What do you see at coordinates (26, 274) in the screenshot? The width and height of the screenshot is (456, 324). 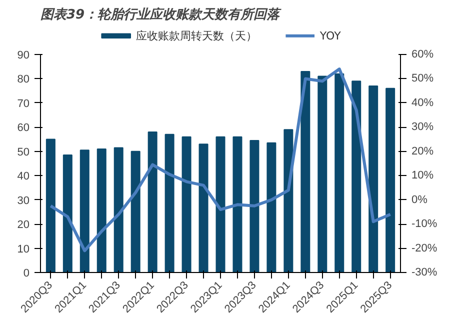 I see `y-tick-label: 0` at bounding box center [26, 274].